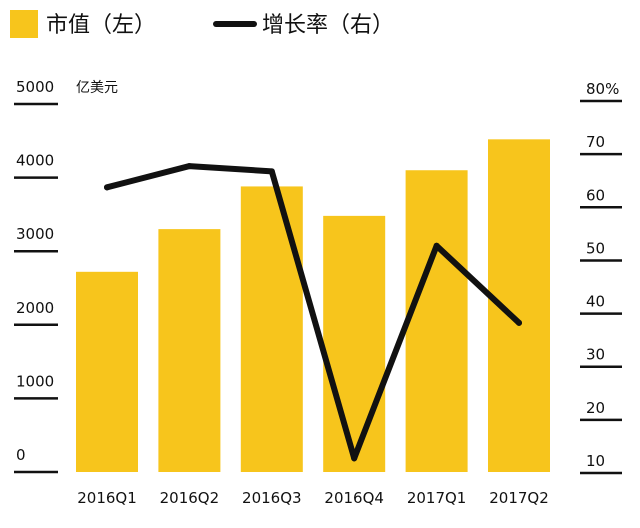  I want to click on right-tick-label: 30, so click(595, 355).